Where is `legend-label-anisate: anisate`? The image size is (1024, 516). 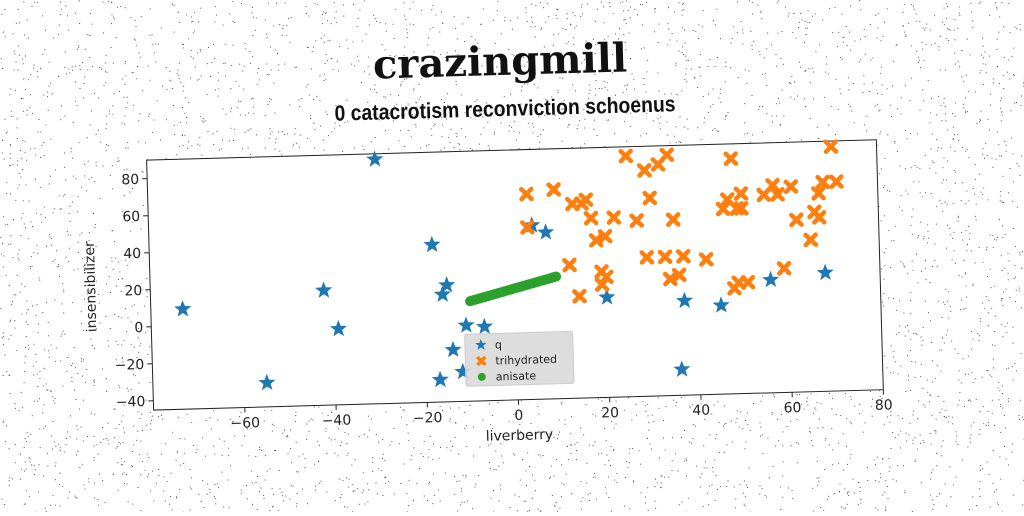 legend-label-anisate: anisate is located at coordinates (516, 376).